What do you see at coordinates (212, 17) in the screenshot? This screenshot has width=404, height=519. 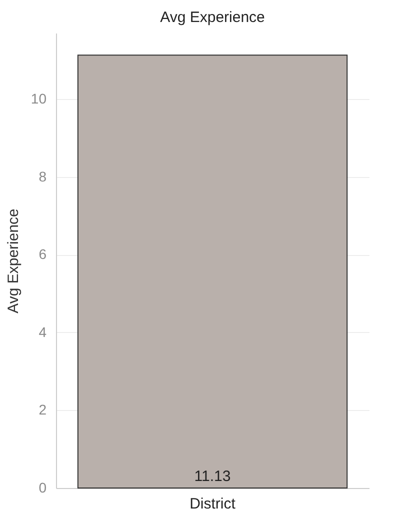 I see `chart-title: Avg Experience` at bounding box center [212, 17].